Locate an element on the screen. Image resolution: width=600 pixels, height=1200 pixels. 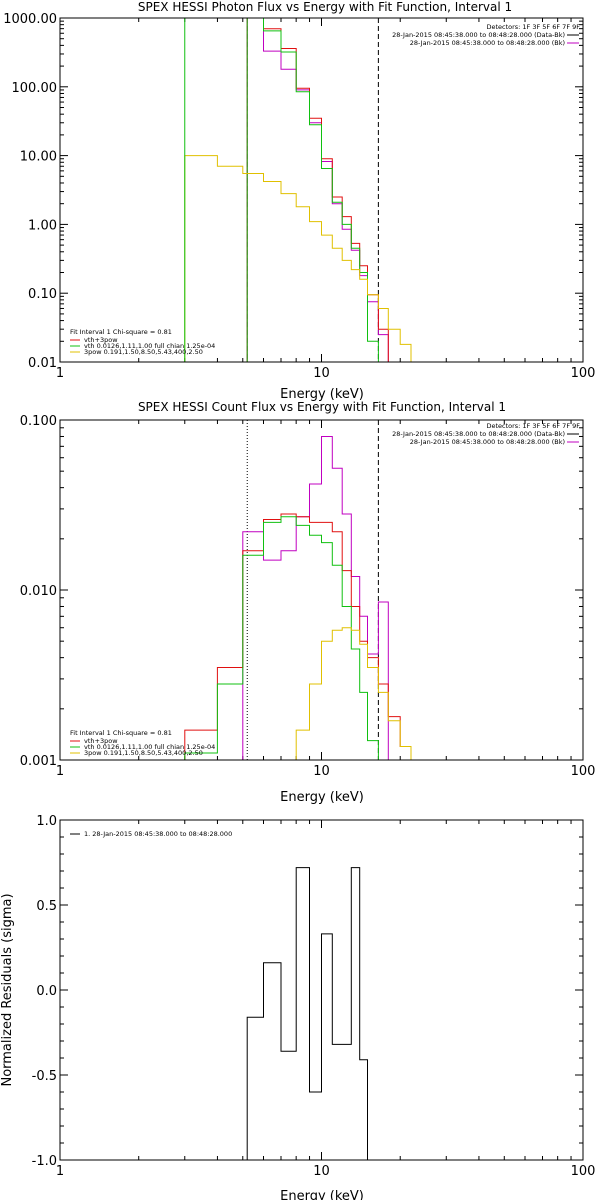
count-ytick-label: 0.010 is located at coordinates (38, 591).